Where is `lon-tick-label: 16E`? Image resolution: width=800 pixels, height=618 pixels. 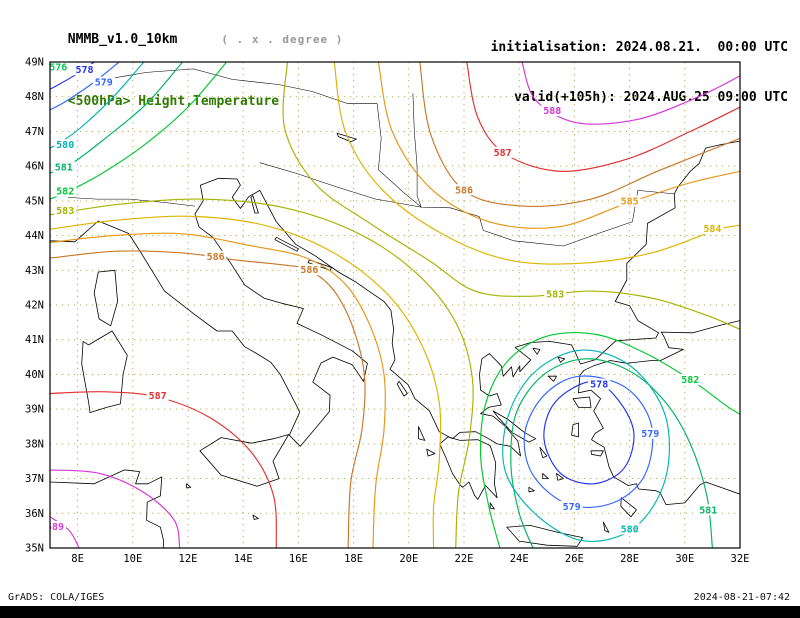
lon-tick-label: 16E is located at coordinates (298, 559).